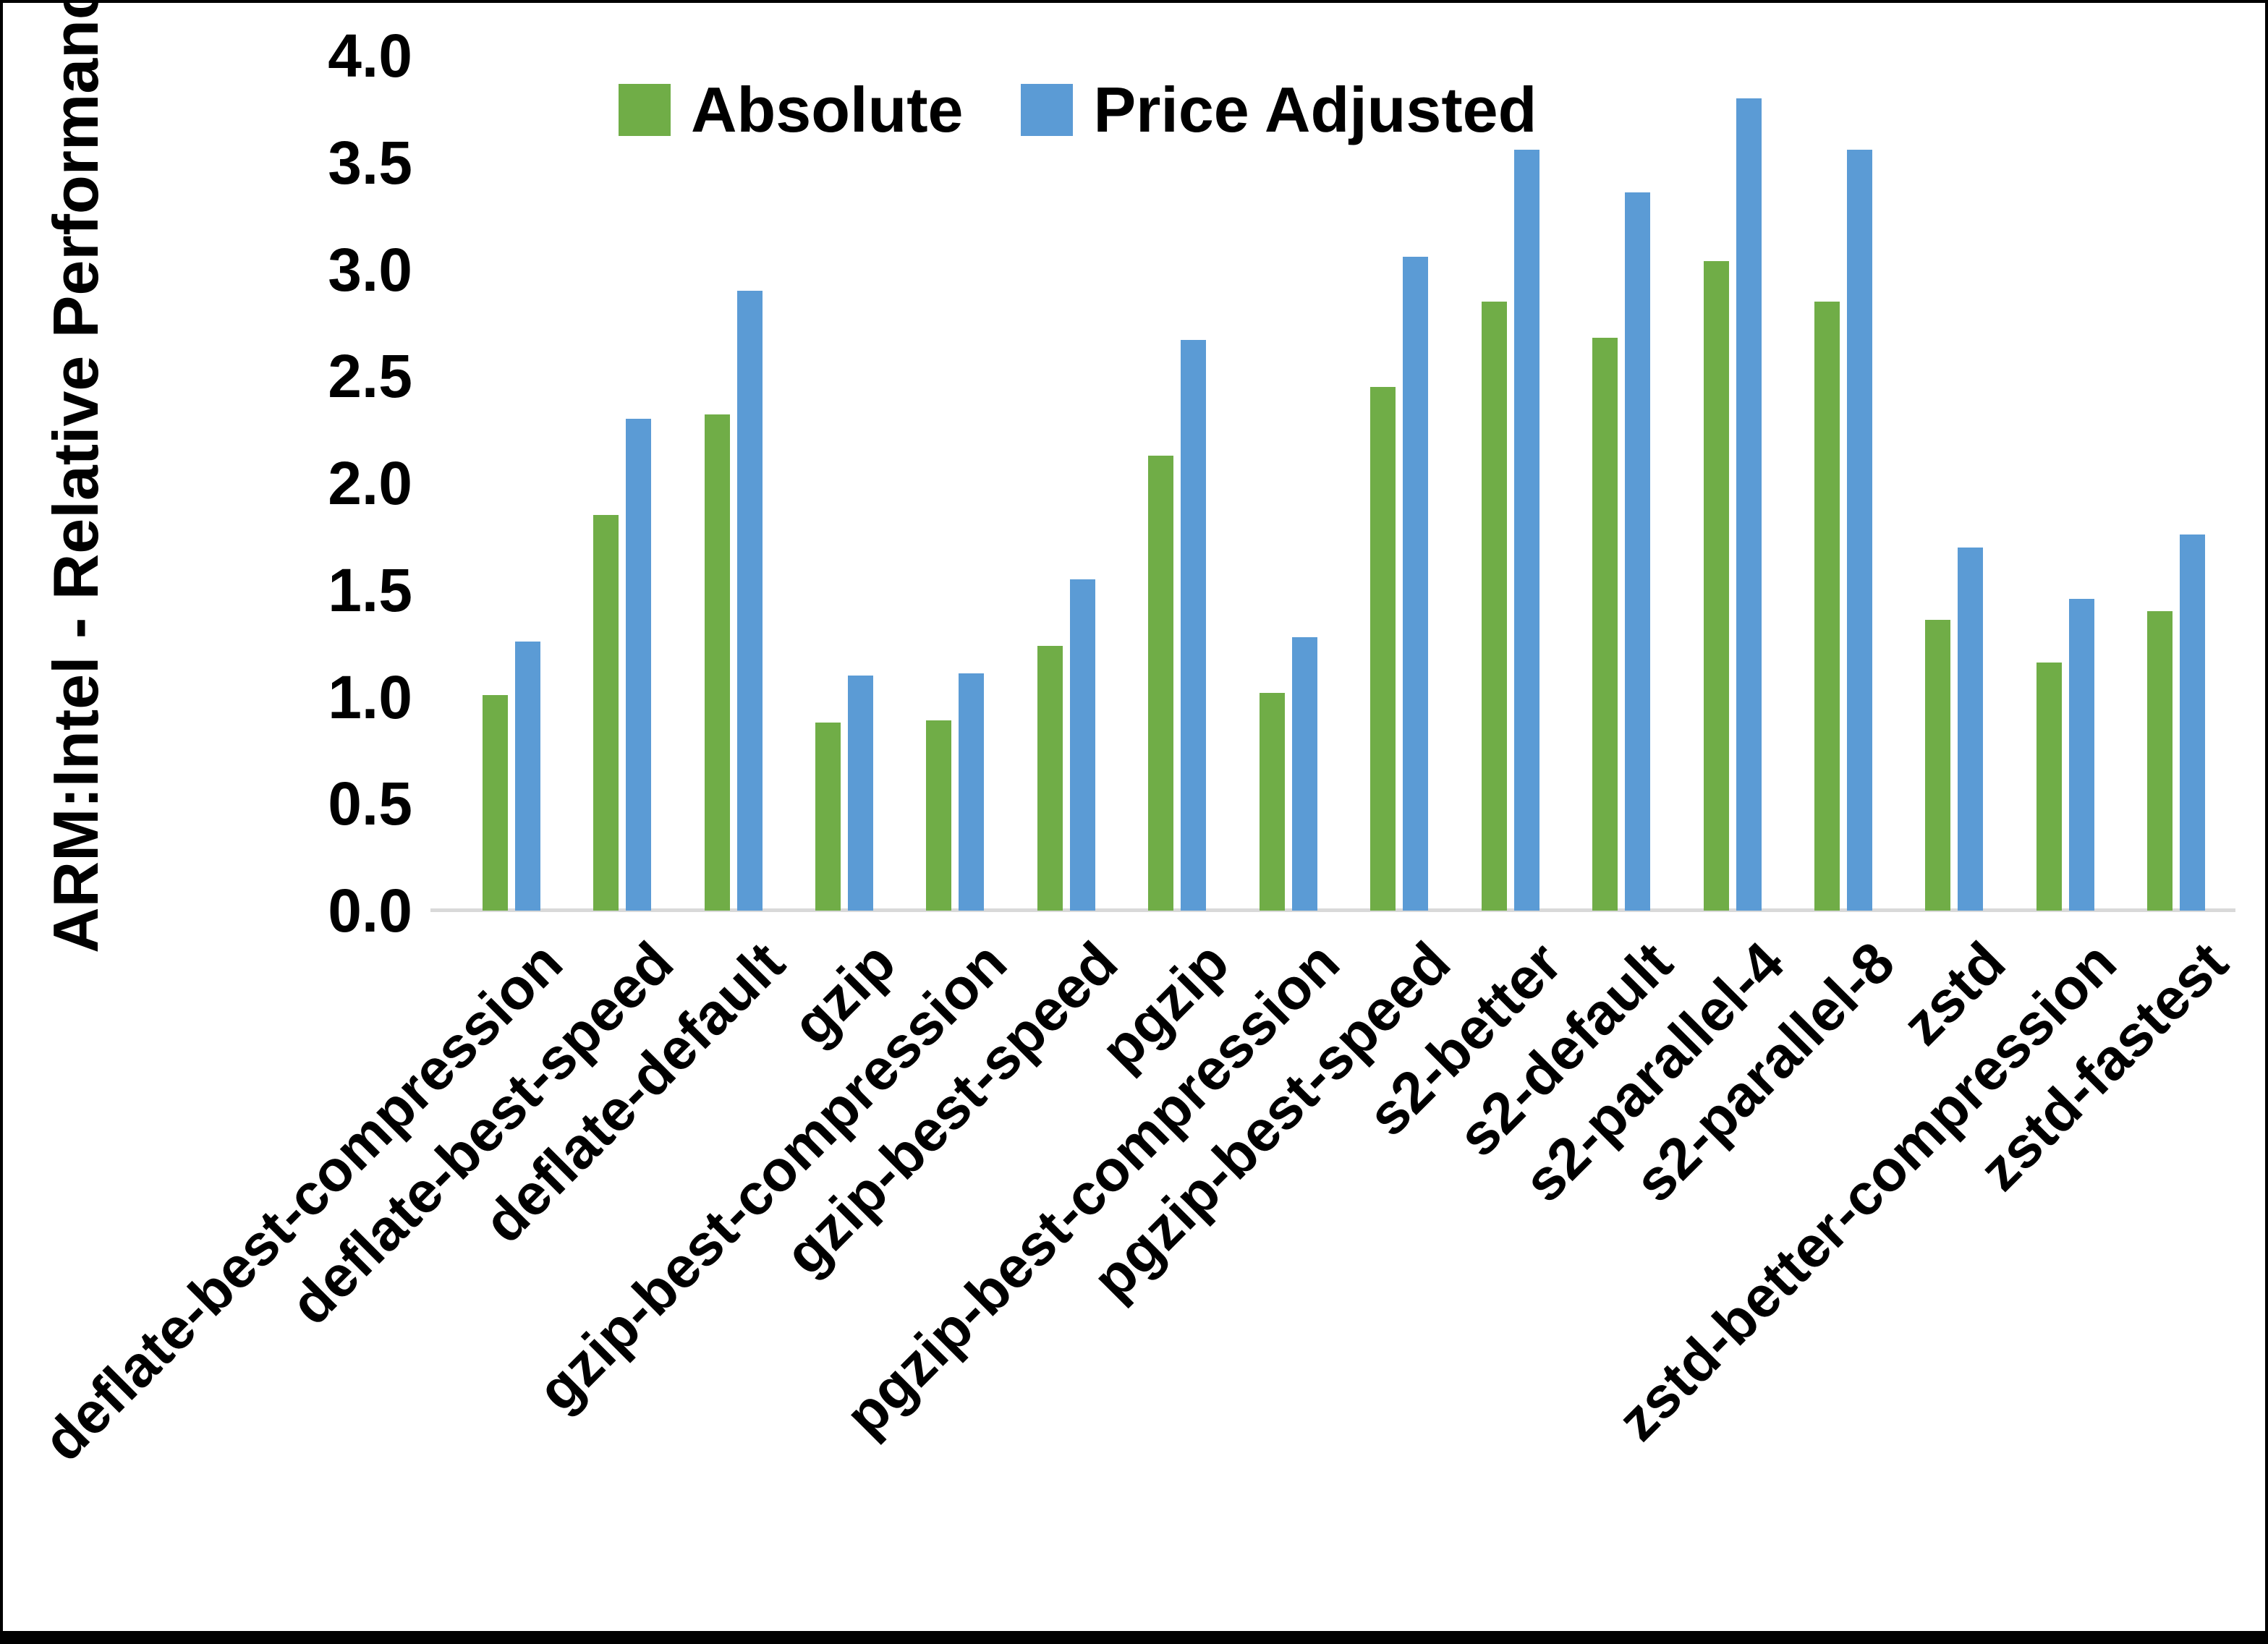 Image resolution: width=2268 pixels, height=1644 pixels. I want to click on bar-group-gzip, so click(844, 483).